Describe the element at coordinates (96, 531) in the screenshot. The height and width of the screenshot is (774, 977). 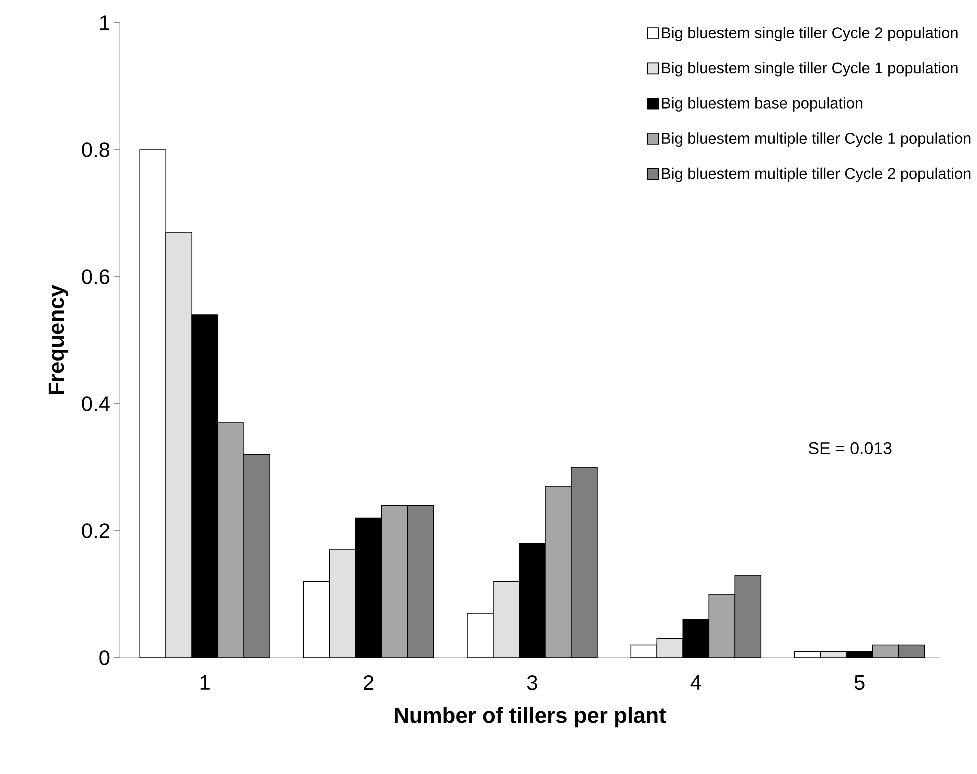
I see `y-tick-label: 0.2` at that location.